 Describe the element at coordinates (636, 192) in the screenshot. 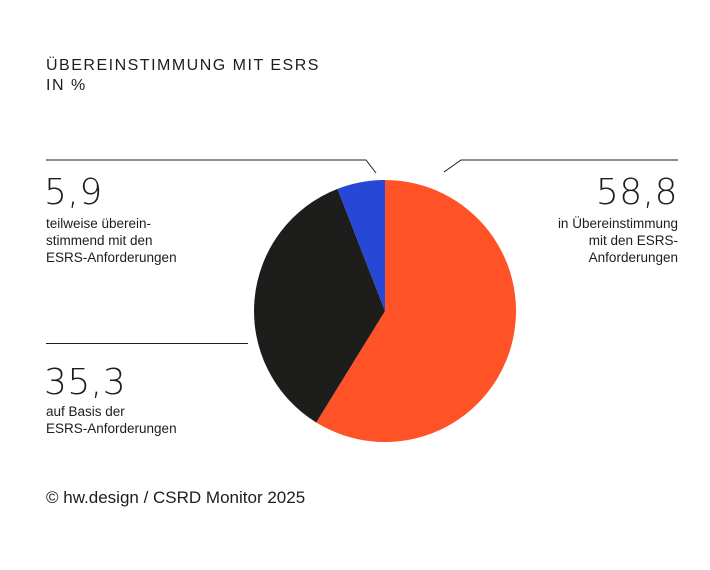

I see `value-compliant: 58,8` at that location.